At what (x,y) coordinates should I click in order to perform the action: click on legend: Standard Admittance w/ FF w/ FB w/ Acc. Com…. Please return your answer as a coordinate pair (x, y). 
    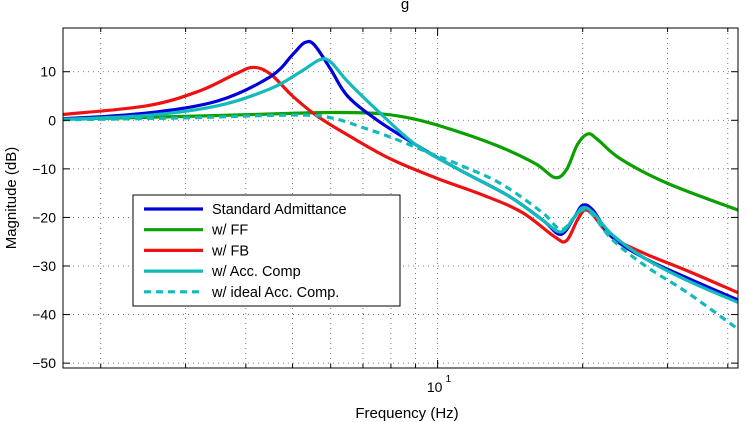
    Looking at the image, I should click on (266, 250).